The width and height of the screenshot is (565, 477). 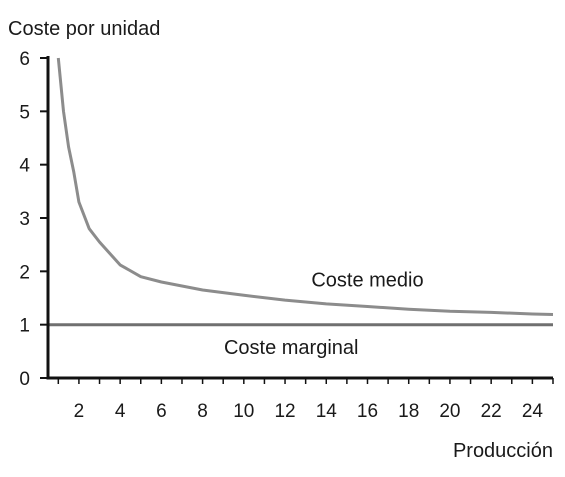 What do you see at coordinates (533, 411) in the screenshot?
I see `x-tick-label: 24` at bounding box center [533, 411].